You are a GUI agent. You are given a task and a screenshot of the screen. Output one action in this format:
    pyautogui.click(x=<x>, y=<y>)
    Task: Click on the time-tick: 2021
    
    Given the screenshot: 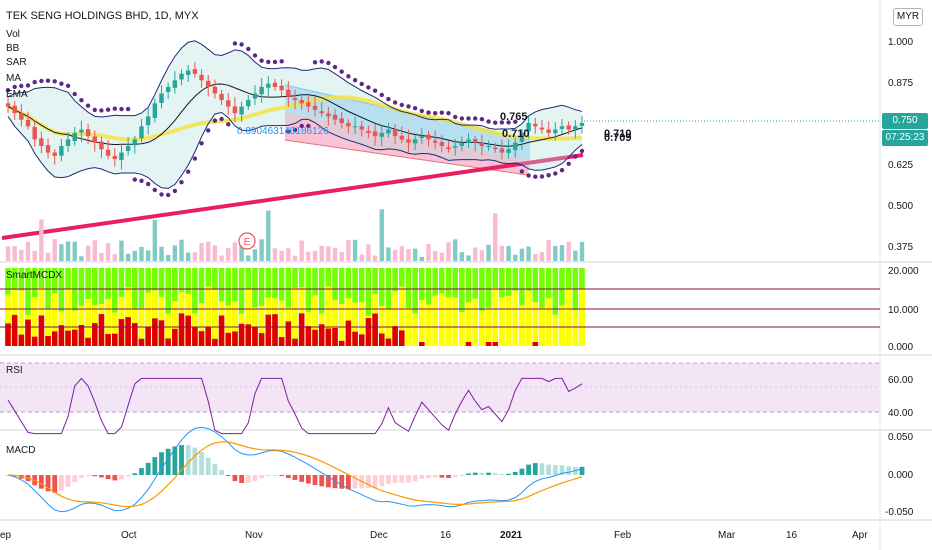 What is the action you would take?
    pyautogui.click(x=511, y=535)
    